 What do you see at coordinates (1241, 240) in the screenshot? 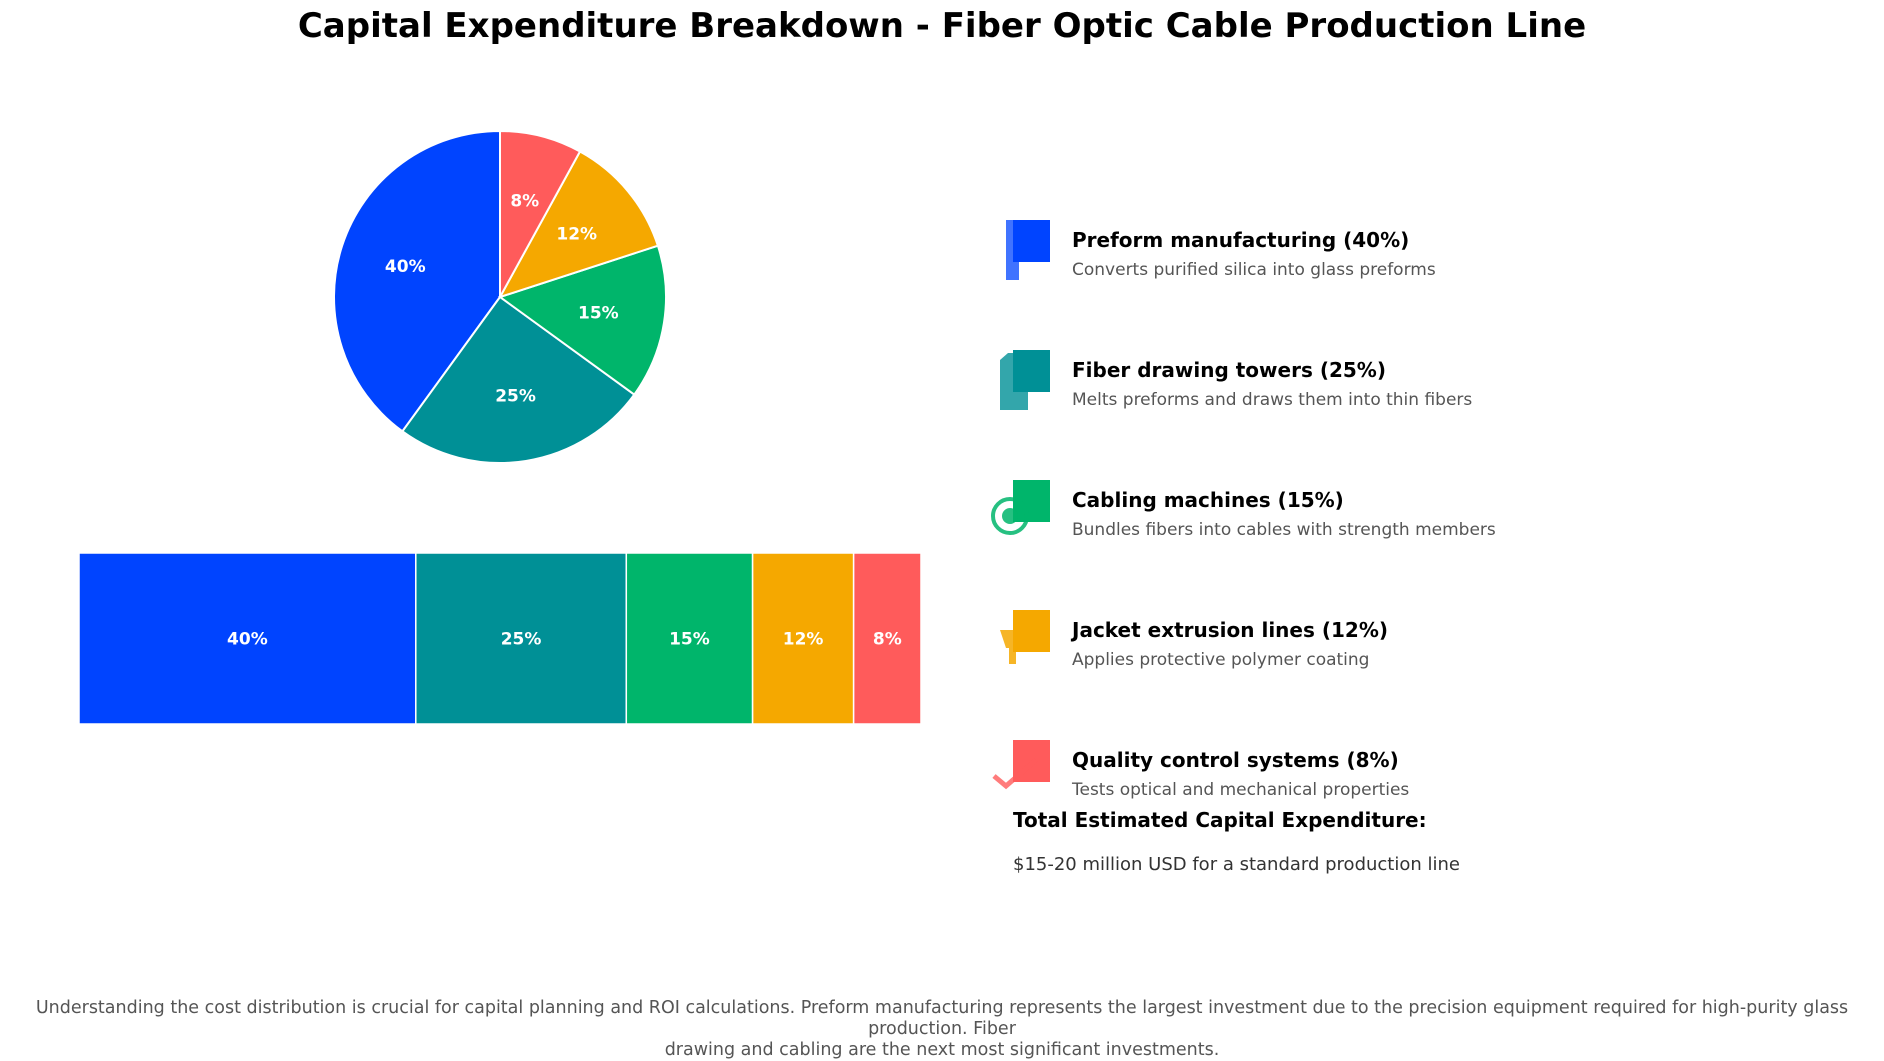
I see `legend-label: Preform manufacturing (40%)` at bounding box center [1241, 240].